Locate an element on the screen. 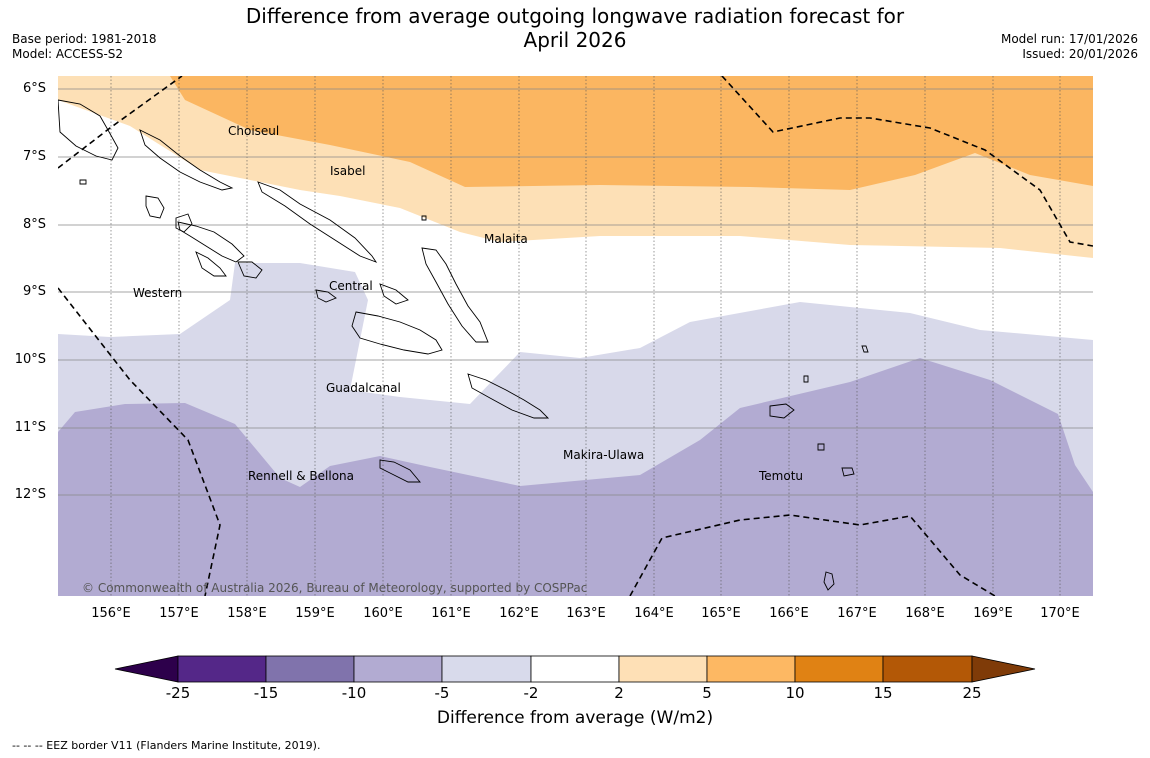 The image size is (1150, 758). island-guadalcanal is located at coordinates (397, 333).